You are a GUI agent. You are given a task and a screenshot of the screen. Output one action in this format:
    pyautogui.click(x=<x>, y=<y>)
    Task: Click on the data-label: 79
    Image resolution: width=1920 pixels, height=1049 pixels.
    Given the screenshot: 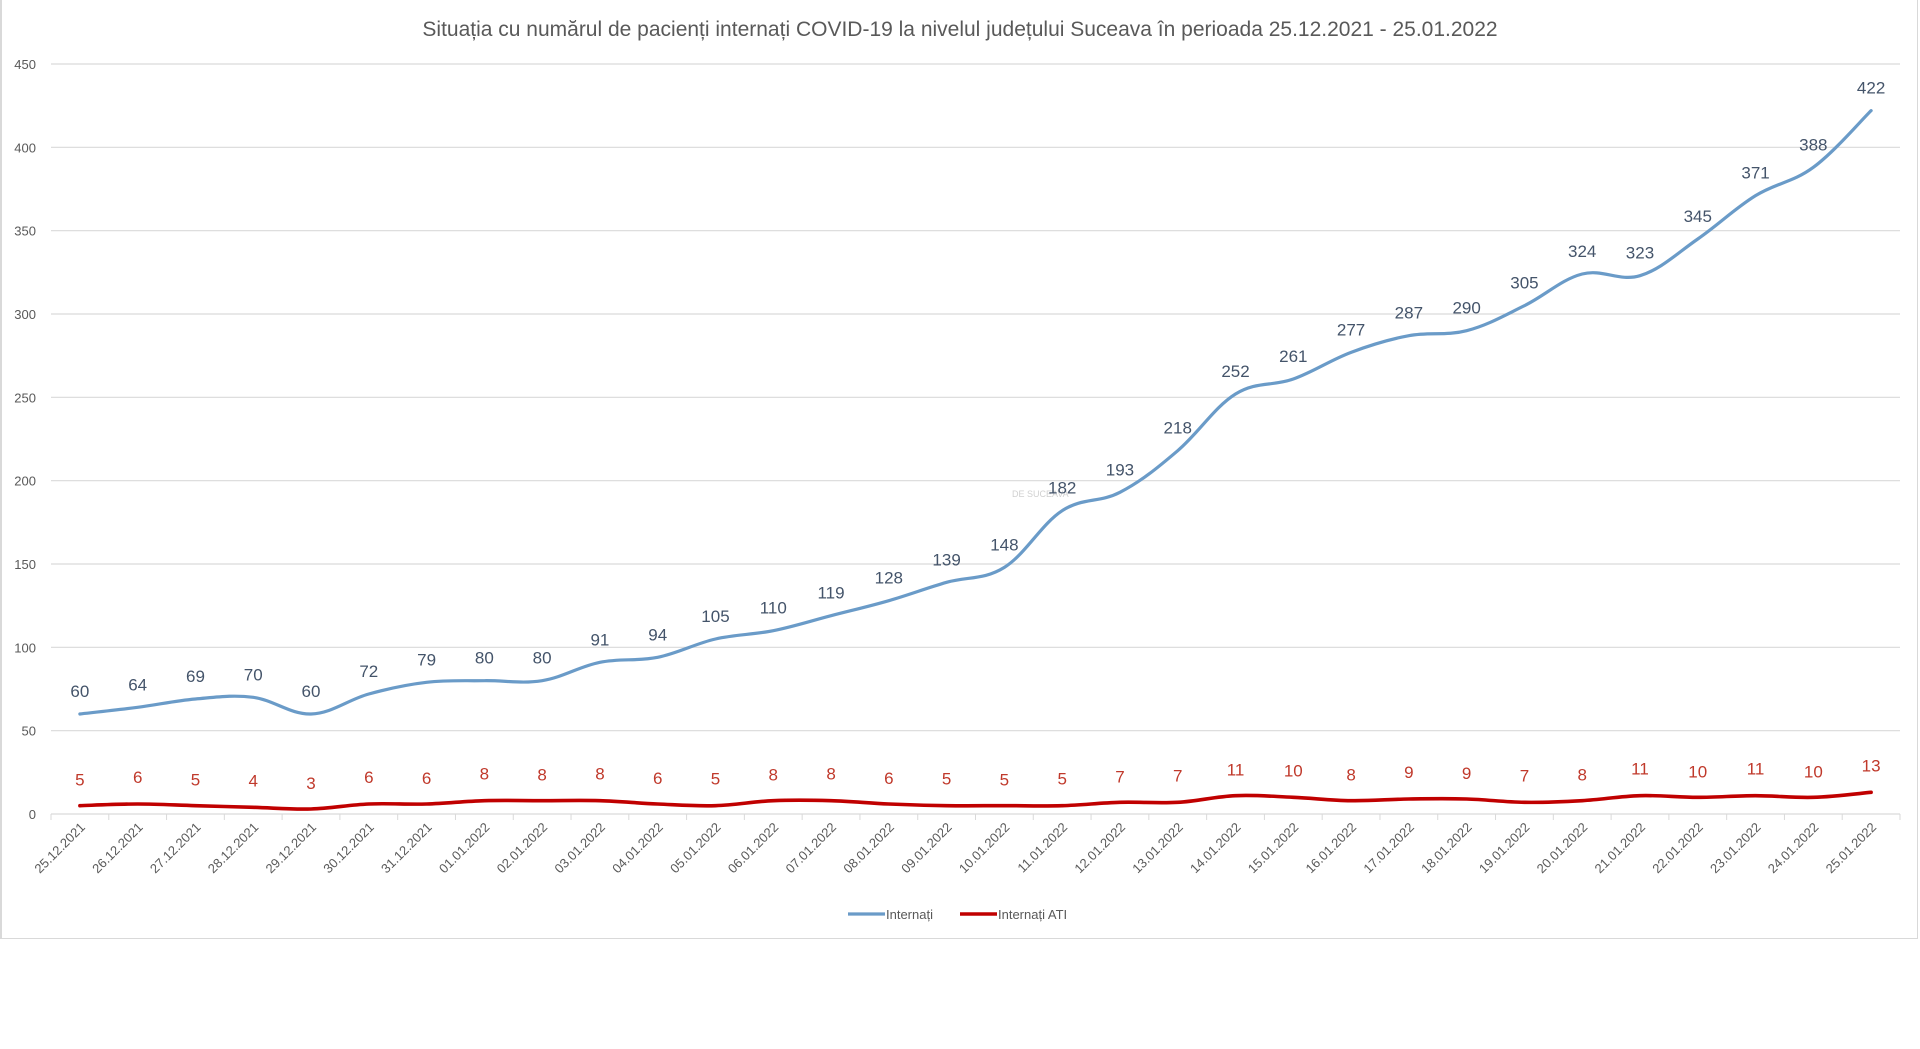 What is the action you would take?
    pyautogui.click(x=426, y=659)
    